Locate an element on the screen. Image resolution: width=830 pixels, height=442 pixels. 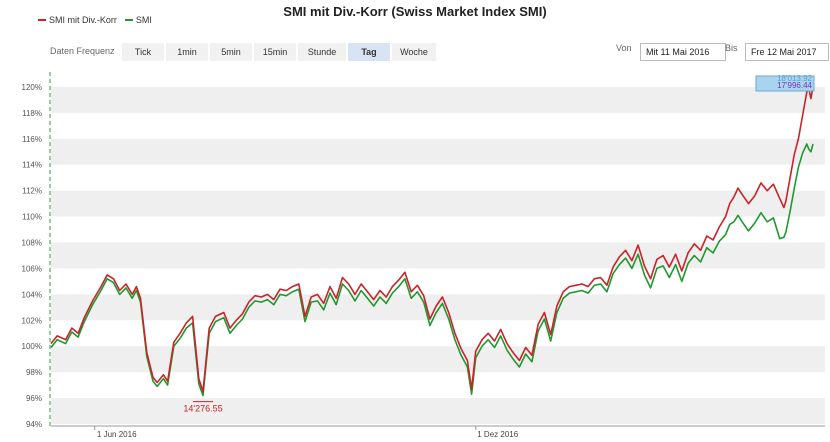
y-tick-label: 116% is located at coordinates (32, 139).